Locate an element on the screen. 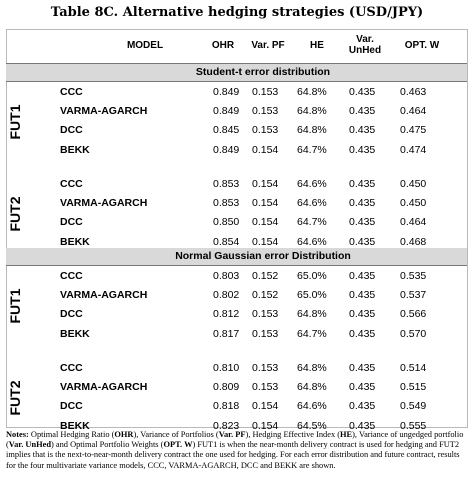 This screenshot has width=474, height=495. notes-segment: Notes: is located at coordinates (18, 434).